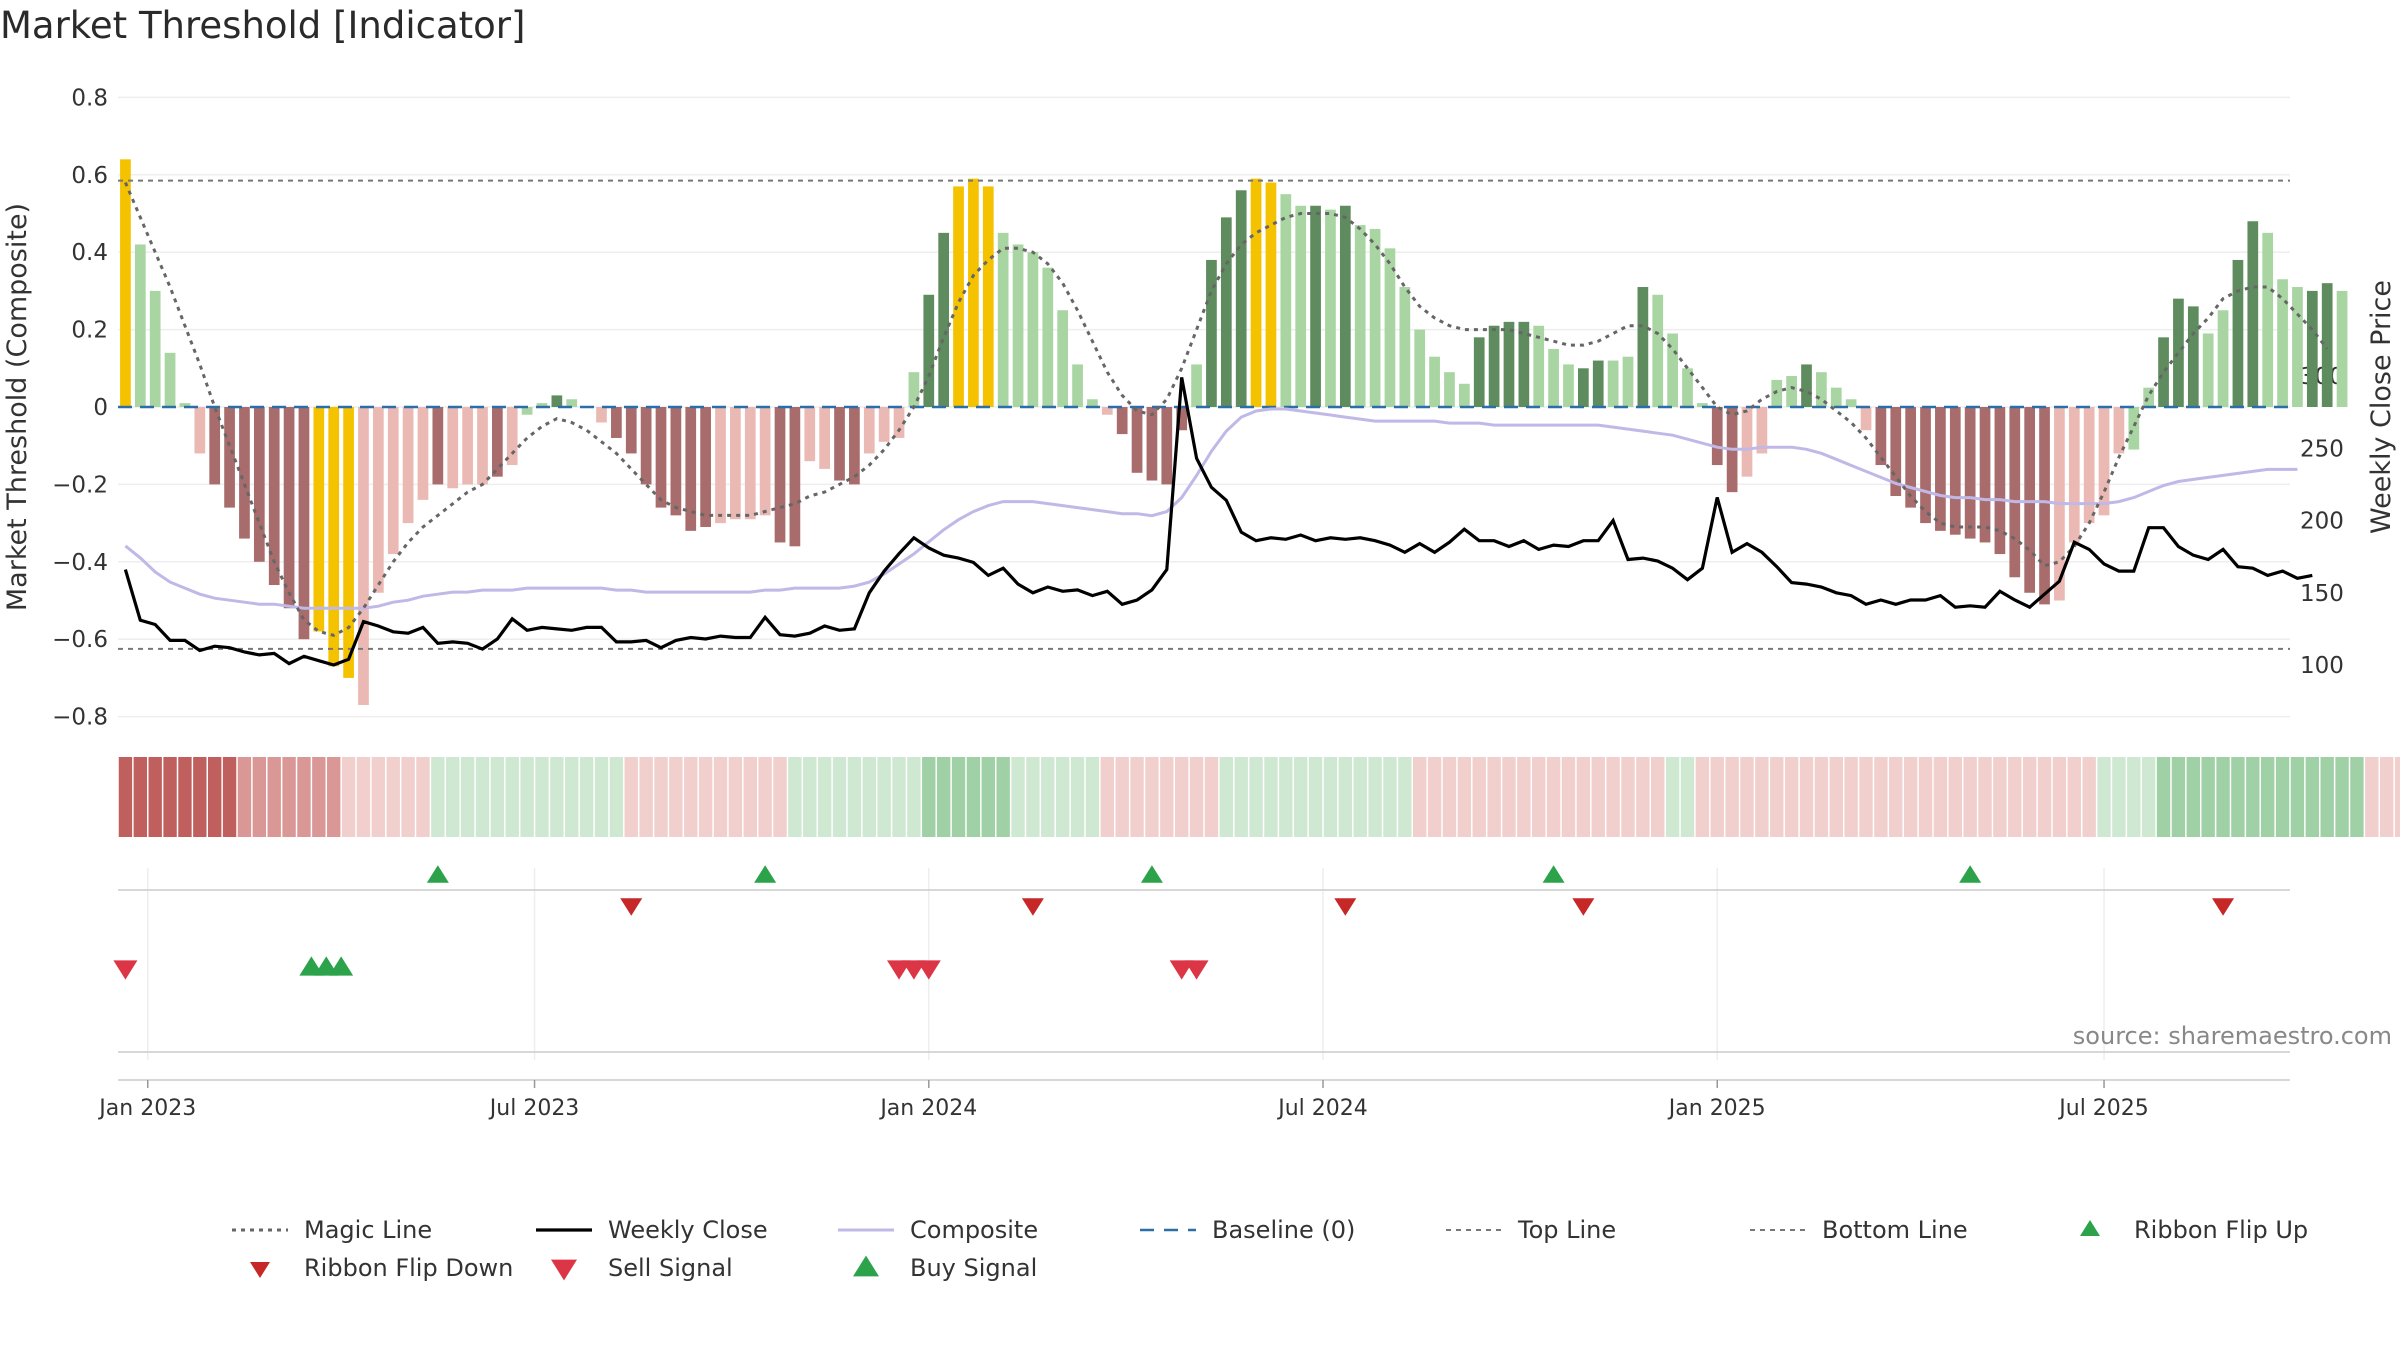  I want to click on sell-signal-marker, so click(125, 970).